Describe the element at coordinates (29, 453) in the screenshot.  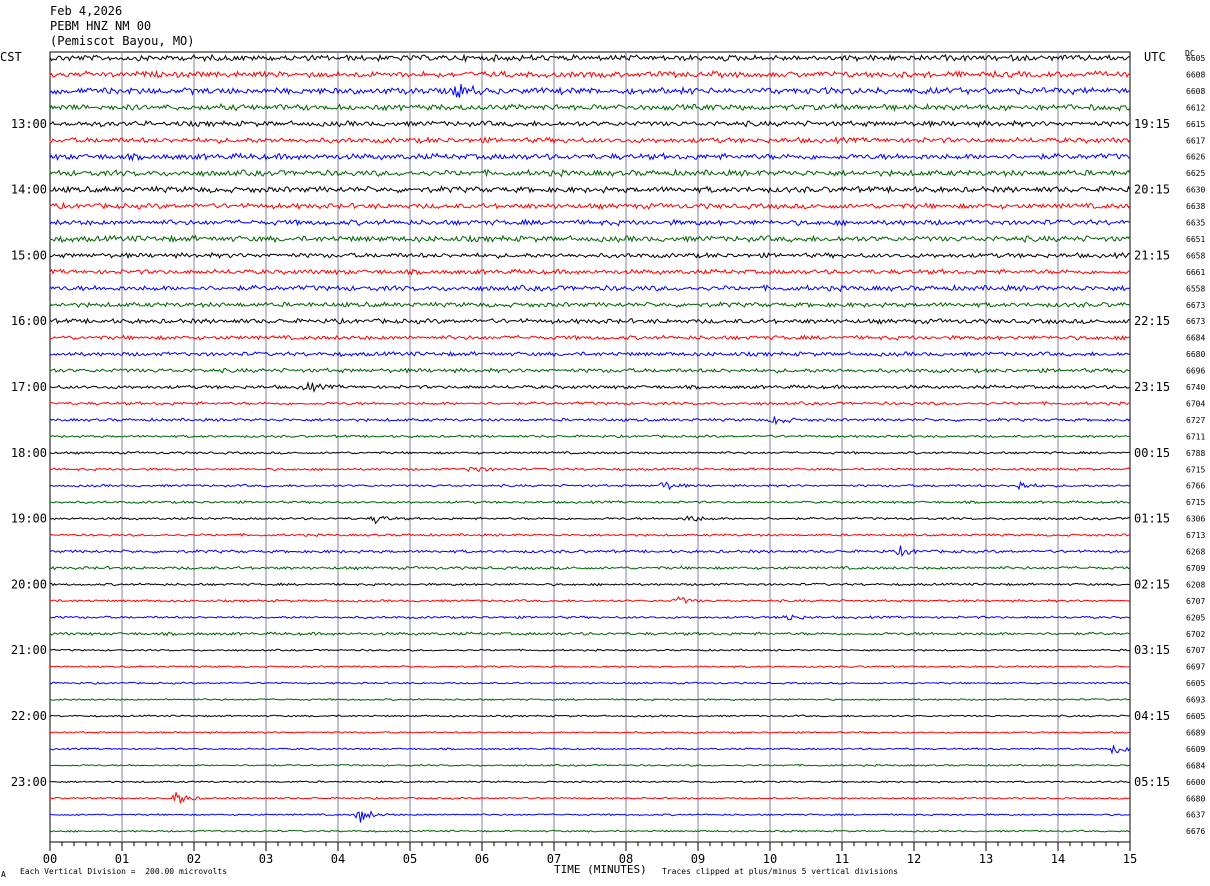
I see `left-hour-label: 18:00` at that location.